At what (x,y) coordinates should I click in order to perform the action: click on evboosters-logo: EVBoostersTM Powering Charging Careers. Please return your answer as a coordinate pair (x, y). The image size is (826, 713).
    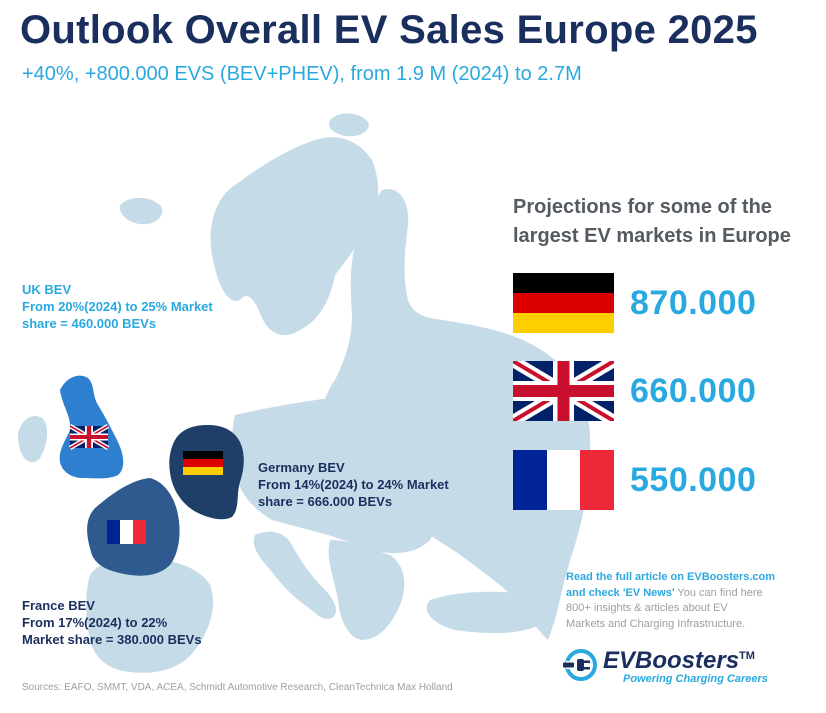
    Looking at the image, I should click on (665, 664).